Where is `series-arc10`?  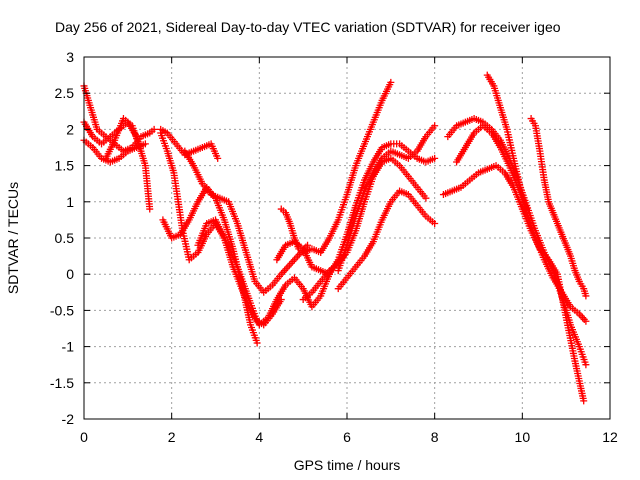 series-arc10 is located at coordinates (336, 167).